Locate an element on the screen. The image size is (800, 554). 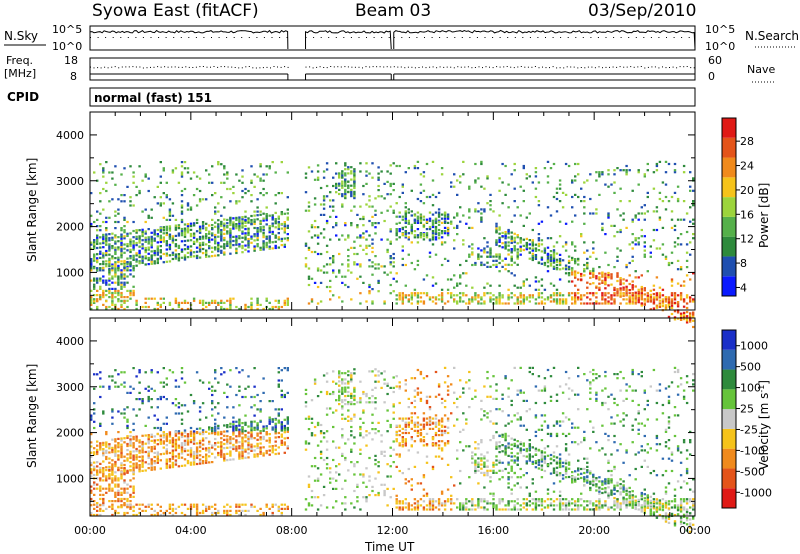
y-tick-label: 4000 is located at coordinates (70, 135).